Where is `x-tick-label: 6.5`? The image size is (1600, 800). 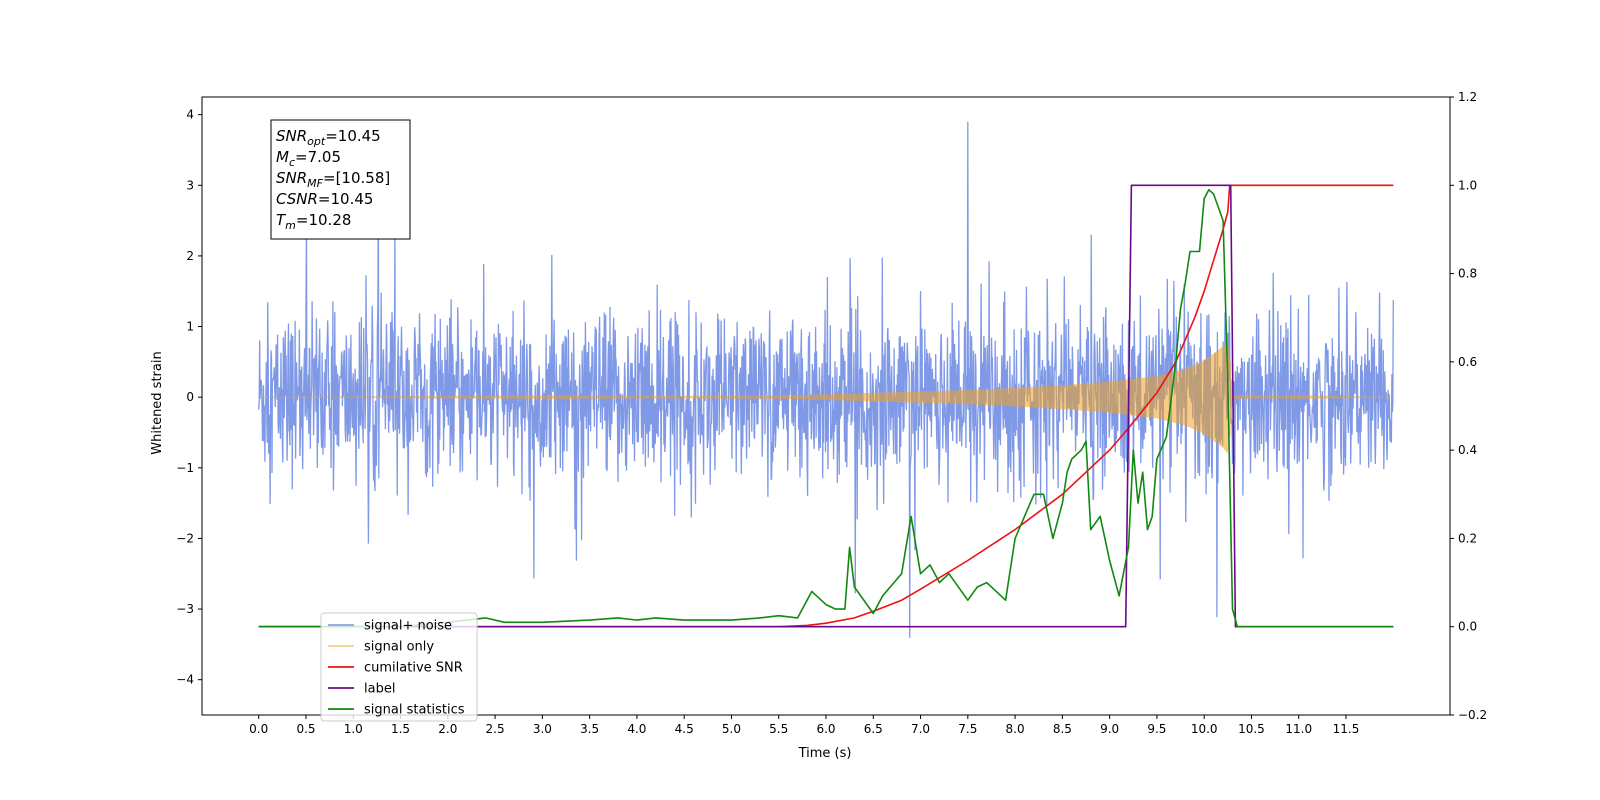
x-tick-label: 6.5 is located at coordinates (873, 729).